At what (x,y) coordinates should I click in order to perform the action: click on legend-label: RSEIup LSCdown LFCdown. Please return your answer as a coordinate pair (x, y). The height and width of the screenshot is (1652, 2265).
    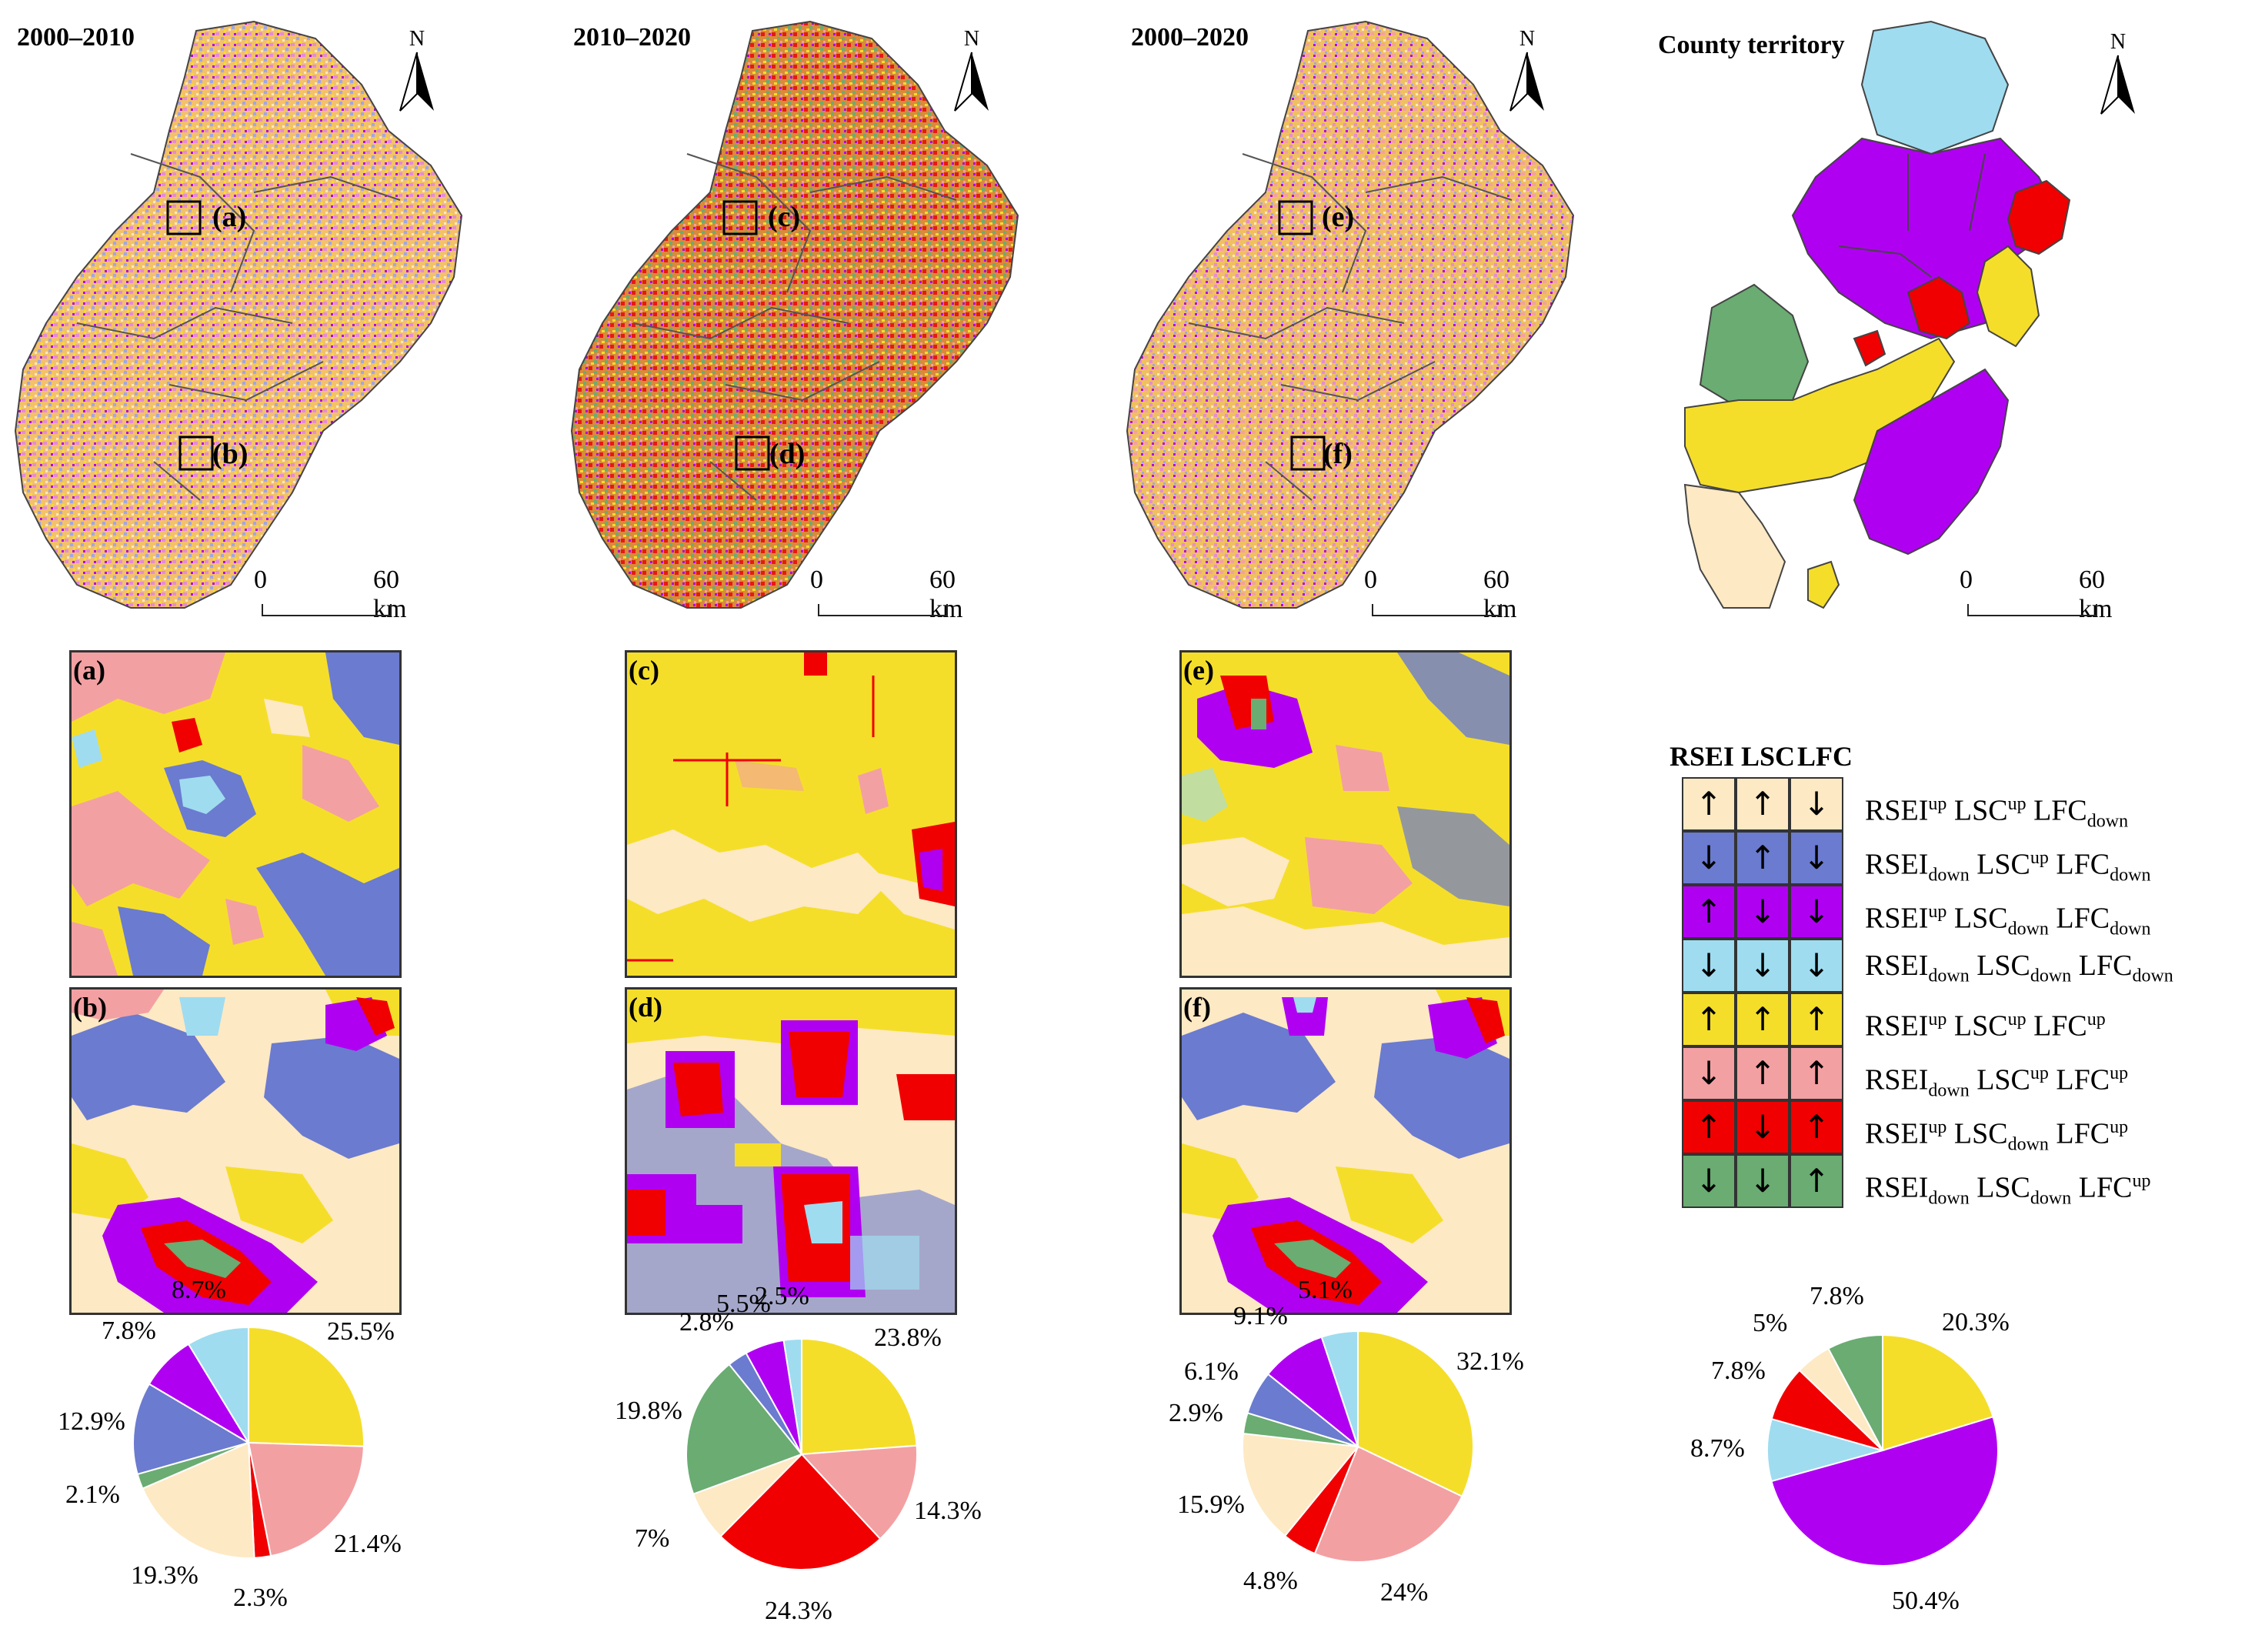
    Looking at the image, I should click on (2008, 920).